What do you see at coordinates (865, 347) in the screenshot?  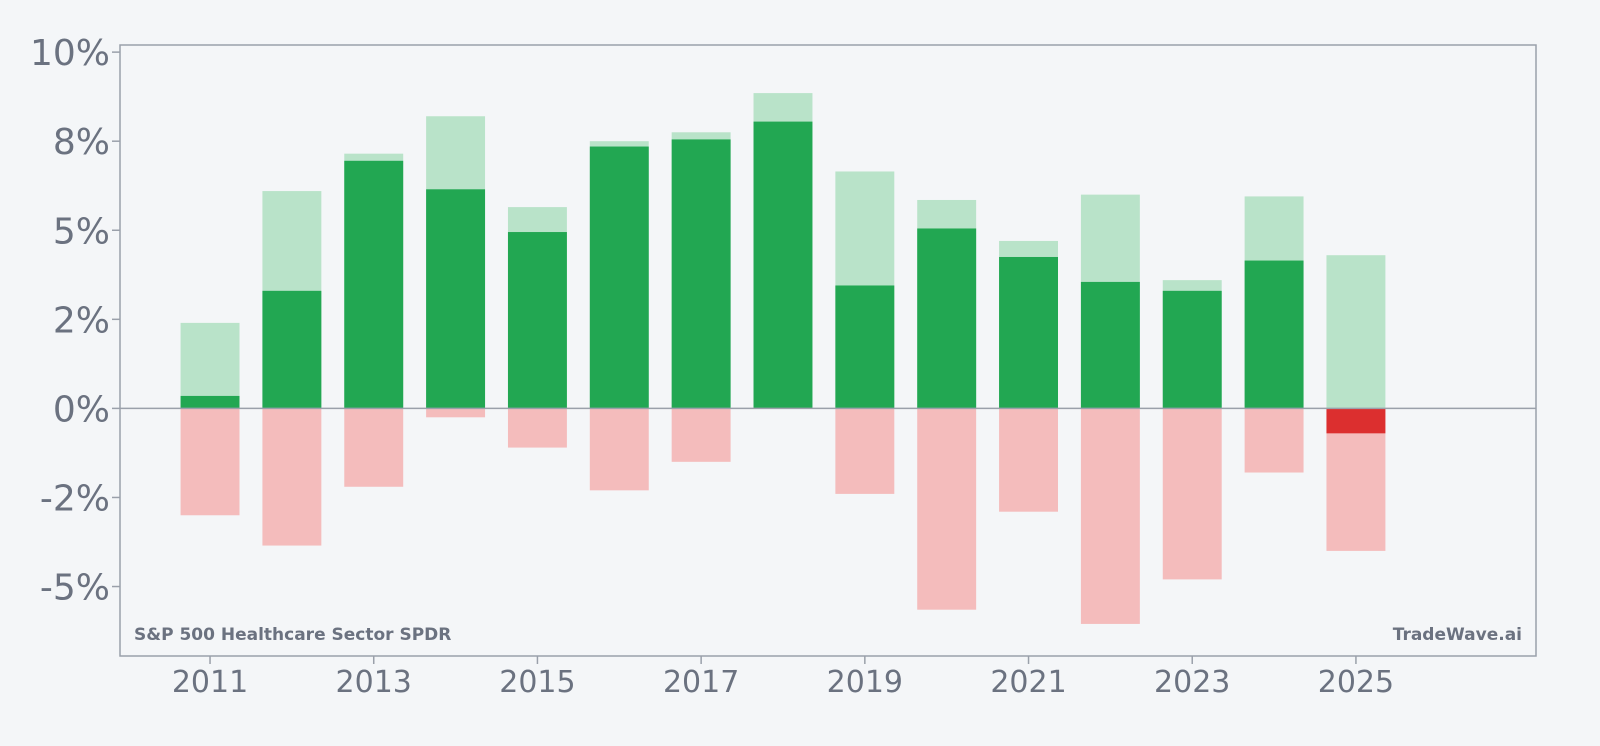 I see `return-bar-2019` at bounding box center [865, 347].